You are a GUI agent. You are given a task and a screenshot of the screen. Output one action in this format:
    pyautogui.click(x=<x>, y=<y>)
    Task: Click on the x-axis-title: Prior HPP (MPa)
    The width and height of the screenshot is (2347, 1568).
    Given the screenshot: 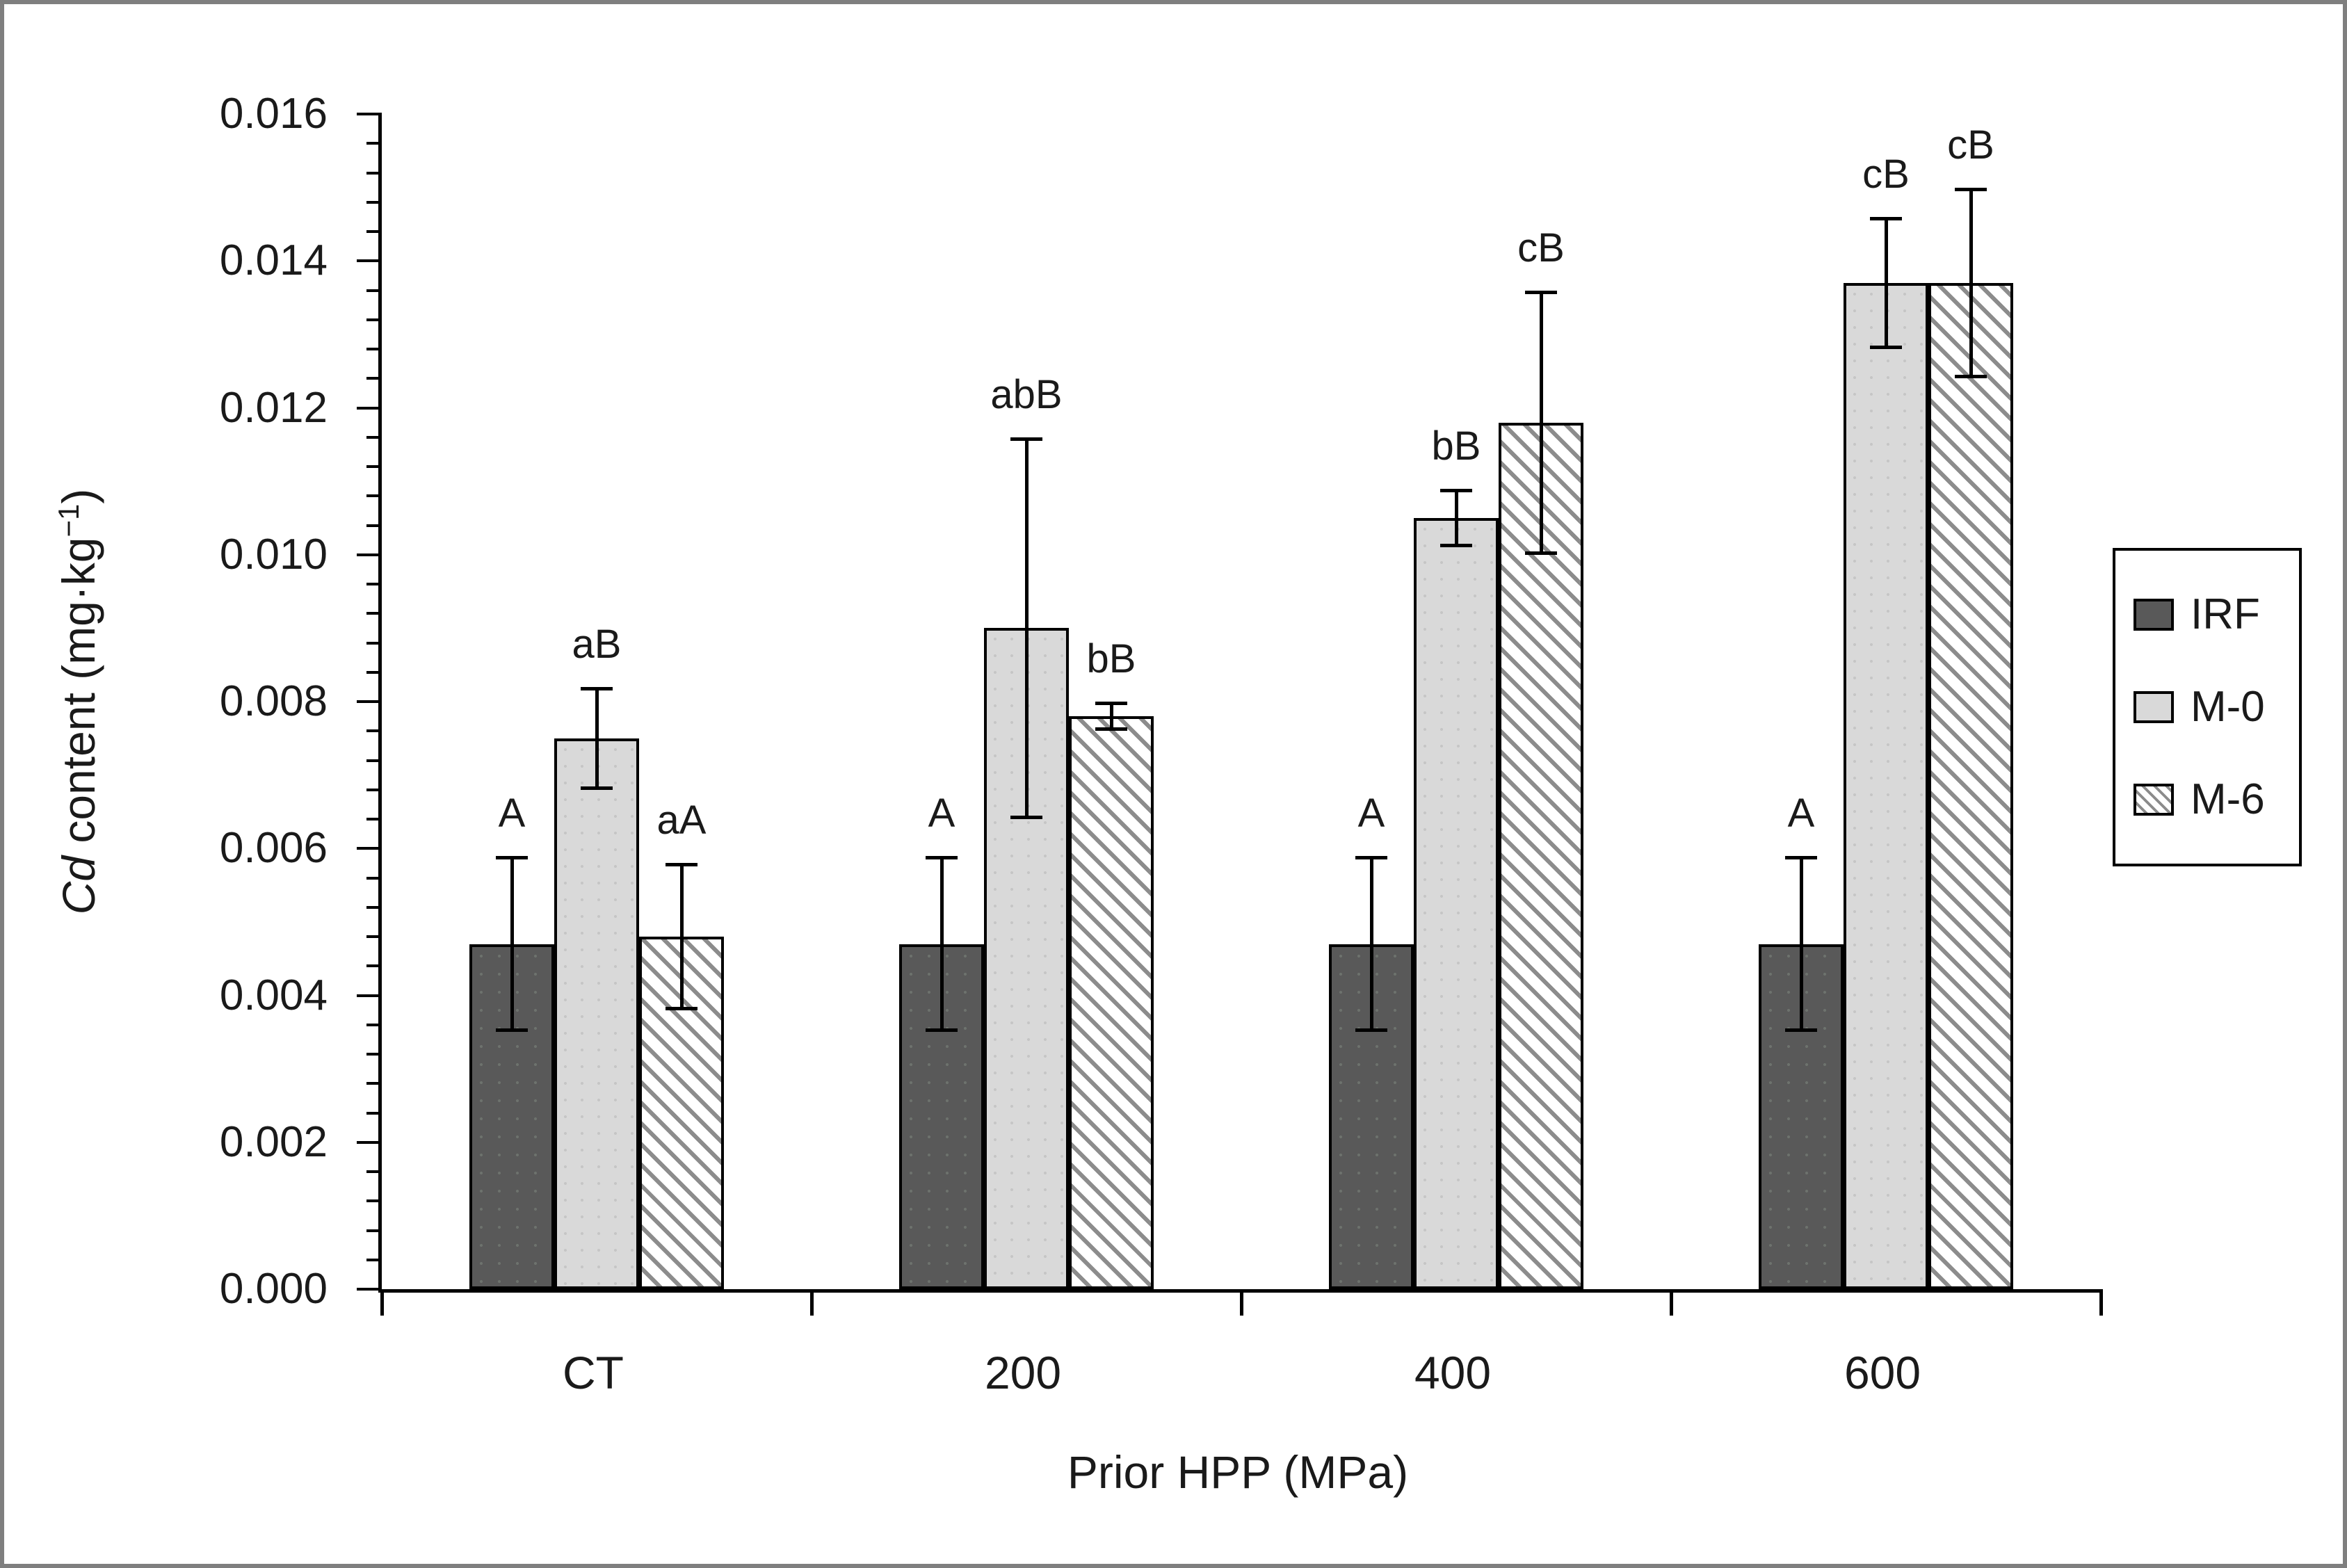 What is the action you would take?
    pyautogui.click(x=1238, y=1472)
    